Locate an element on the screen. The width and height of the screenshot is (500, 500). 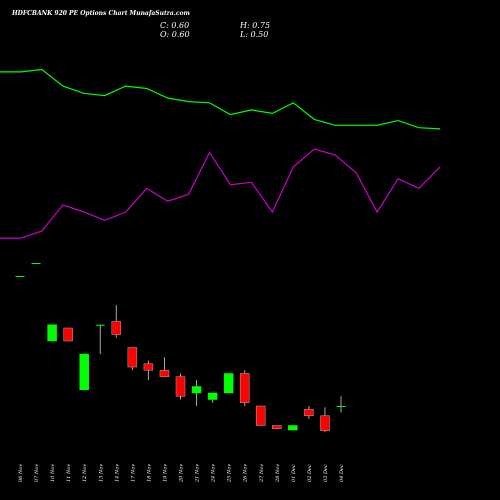
x-tick-label: 26 Nov is located at coordinates (246, 473).